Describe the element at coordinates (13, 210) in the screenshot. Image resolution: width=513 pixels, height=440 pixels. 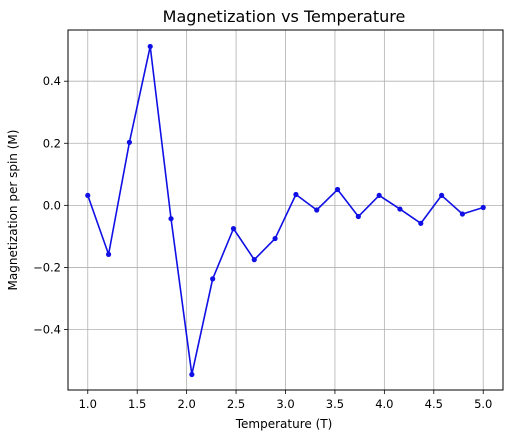
I see `y-axis-label: Magnetization per spin (M)` at that location.